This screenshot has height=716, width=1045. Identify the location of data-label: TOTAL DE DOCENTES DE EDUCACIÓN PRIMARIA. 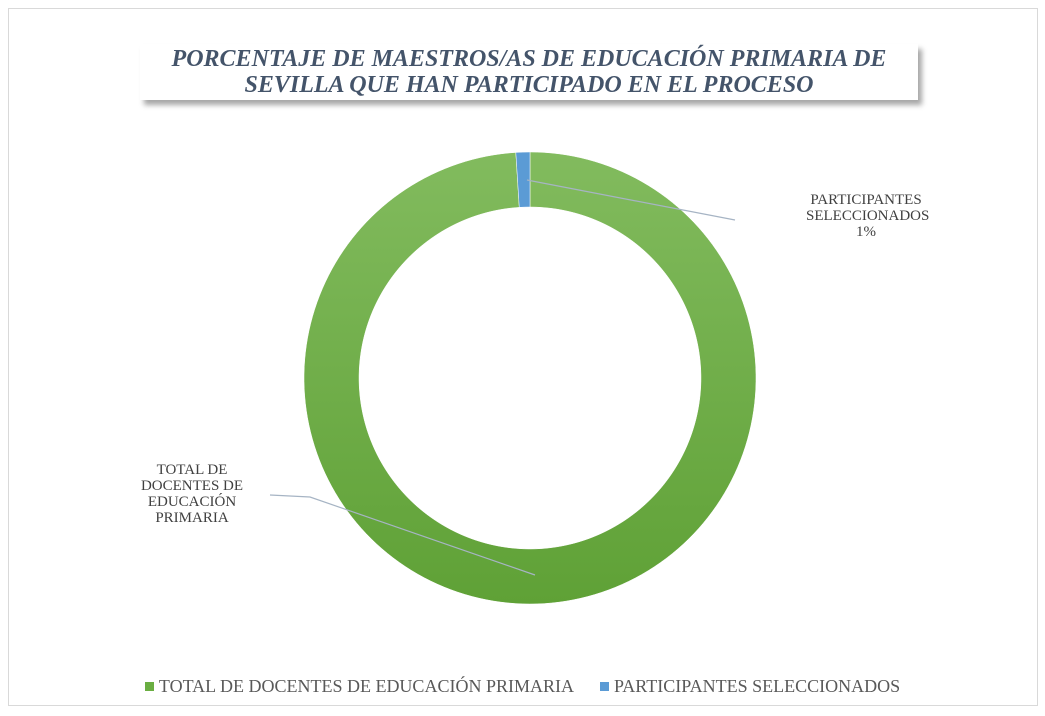
(192, 494).